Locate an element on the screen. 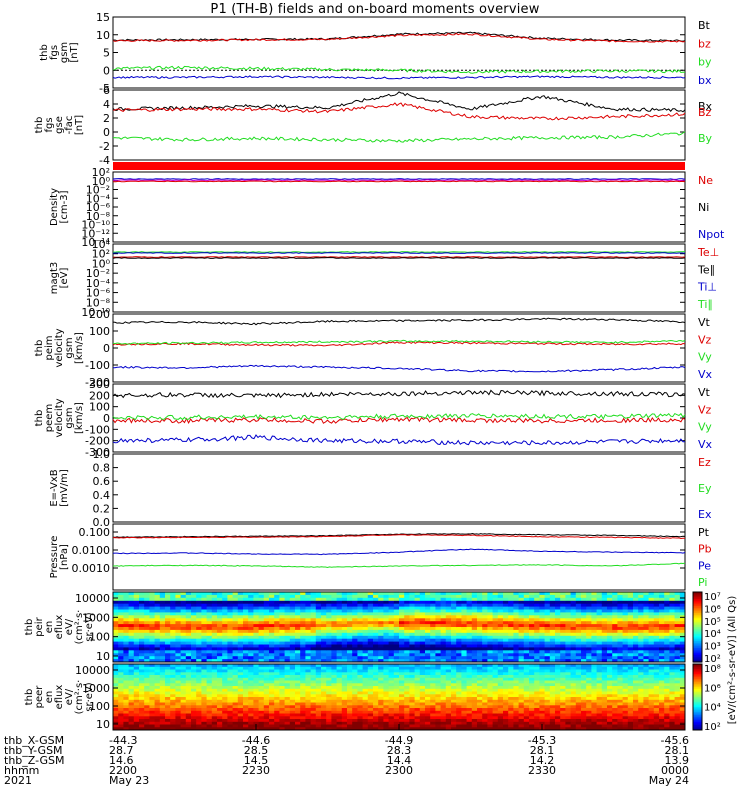 This screenshot has width=750, height=800. p9-ylabel: thb is located at coordinates (29, 627).